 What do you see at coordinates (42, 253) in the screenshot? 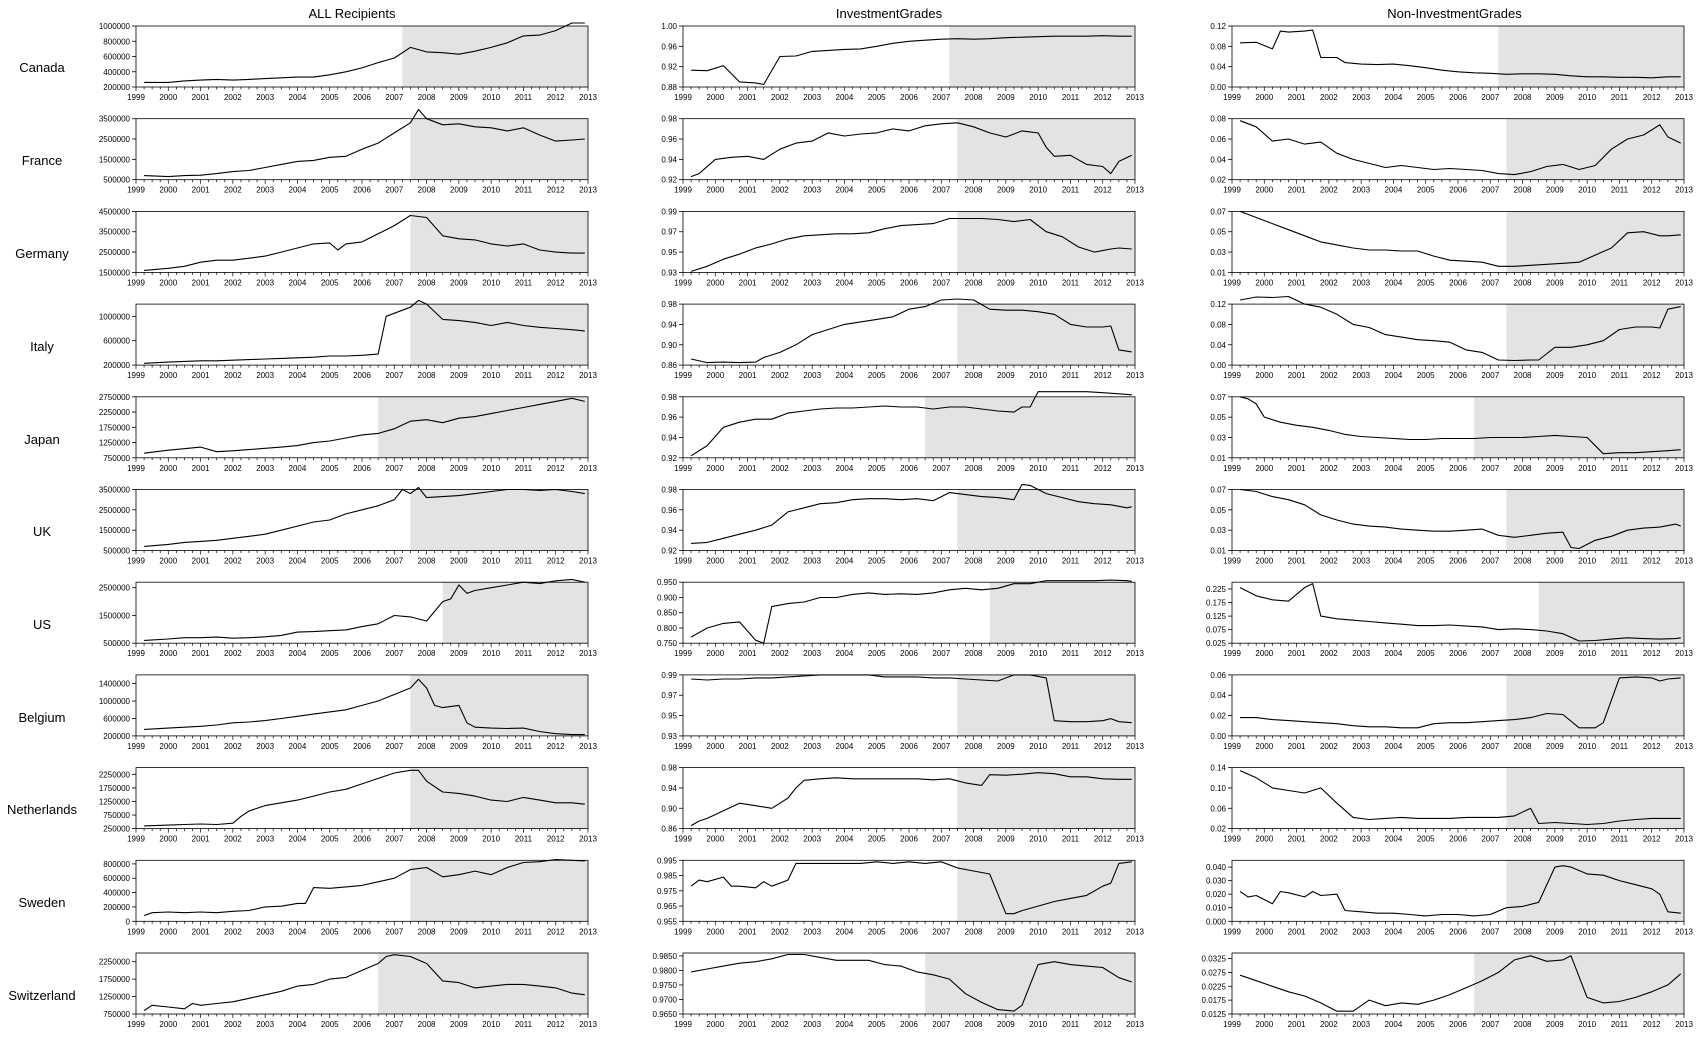
I see `row-label-germany: Germany` at bounding box center [42, 253].